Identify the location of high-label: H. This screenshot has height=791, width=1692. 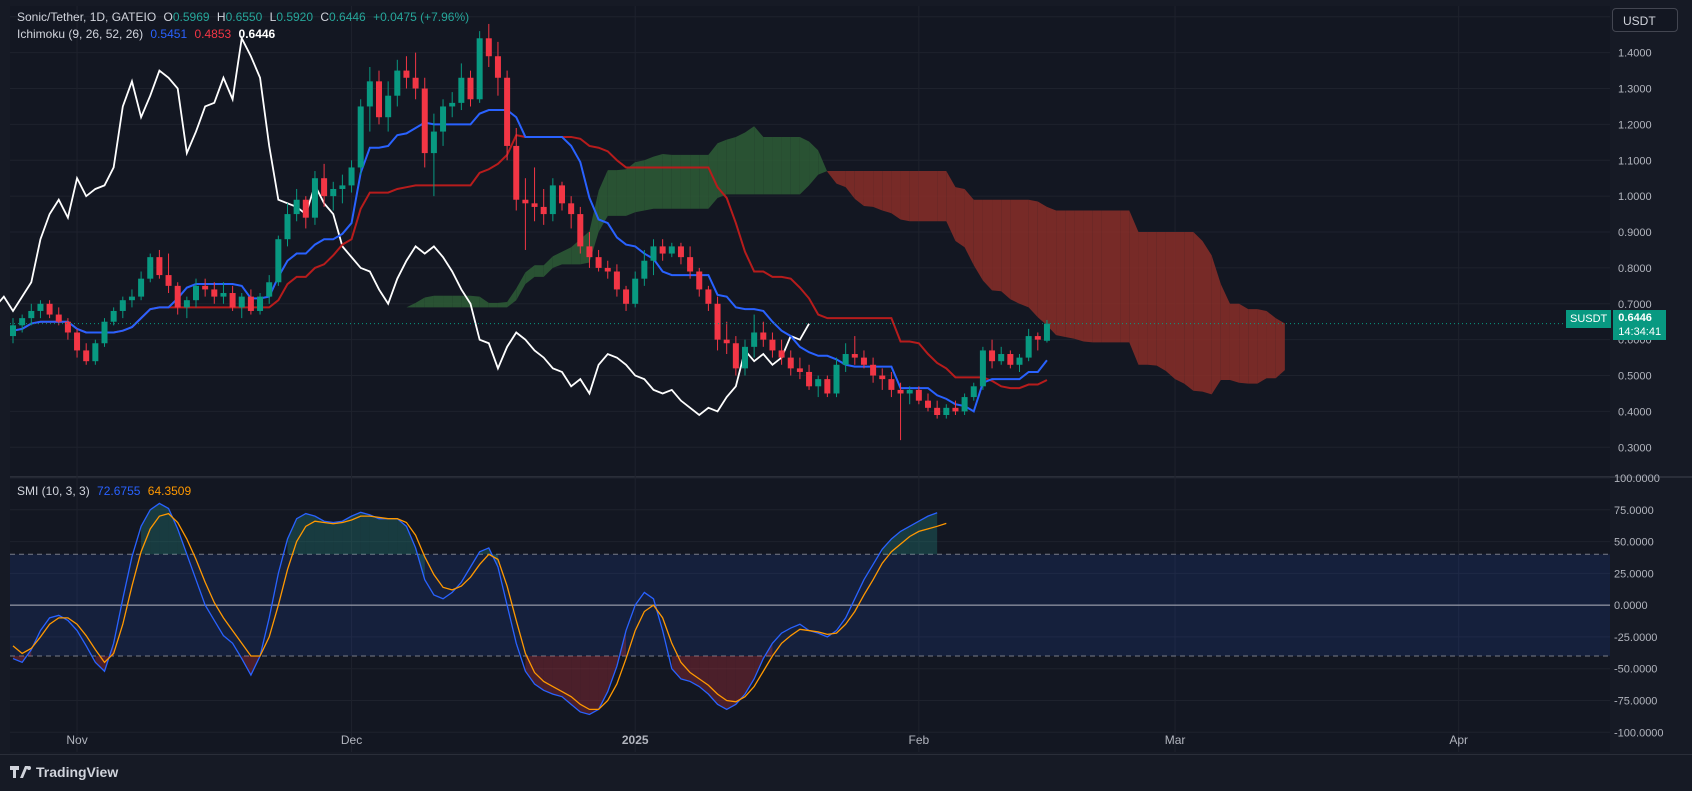
(221, 17).